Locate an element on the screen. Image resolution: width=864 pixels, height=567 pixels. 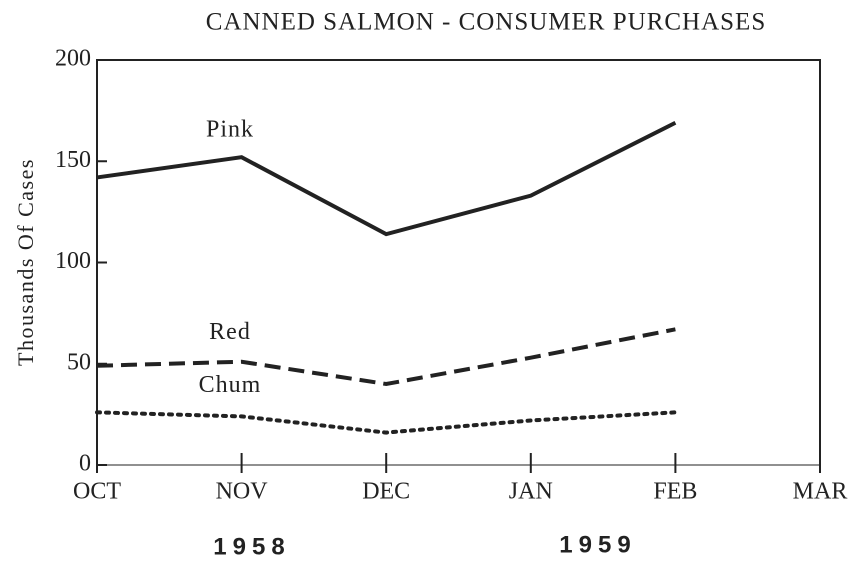
year-label: 1958 is located at coordinates (251, 546).